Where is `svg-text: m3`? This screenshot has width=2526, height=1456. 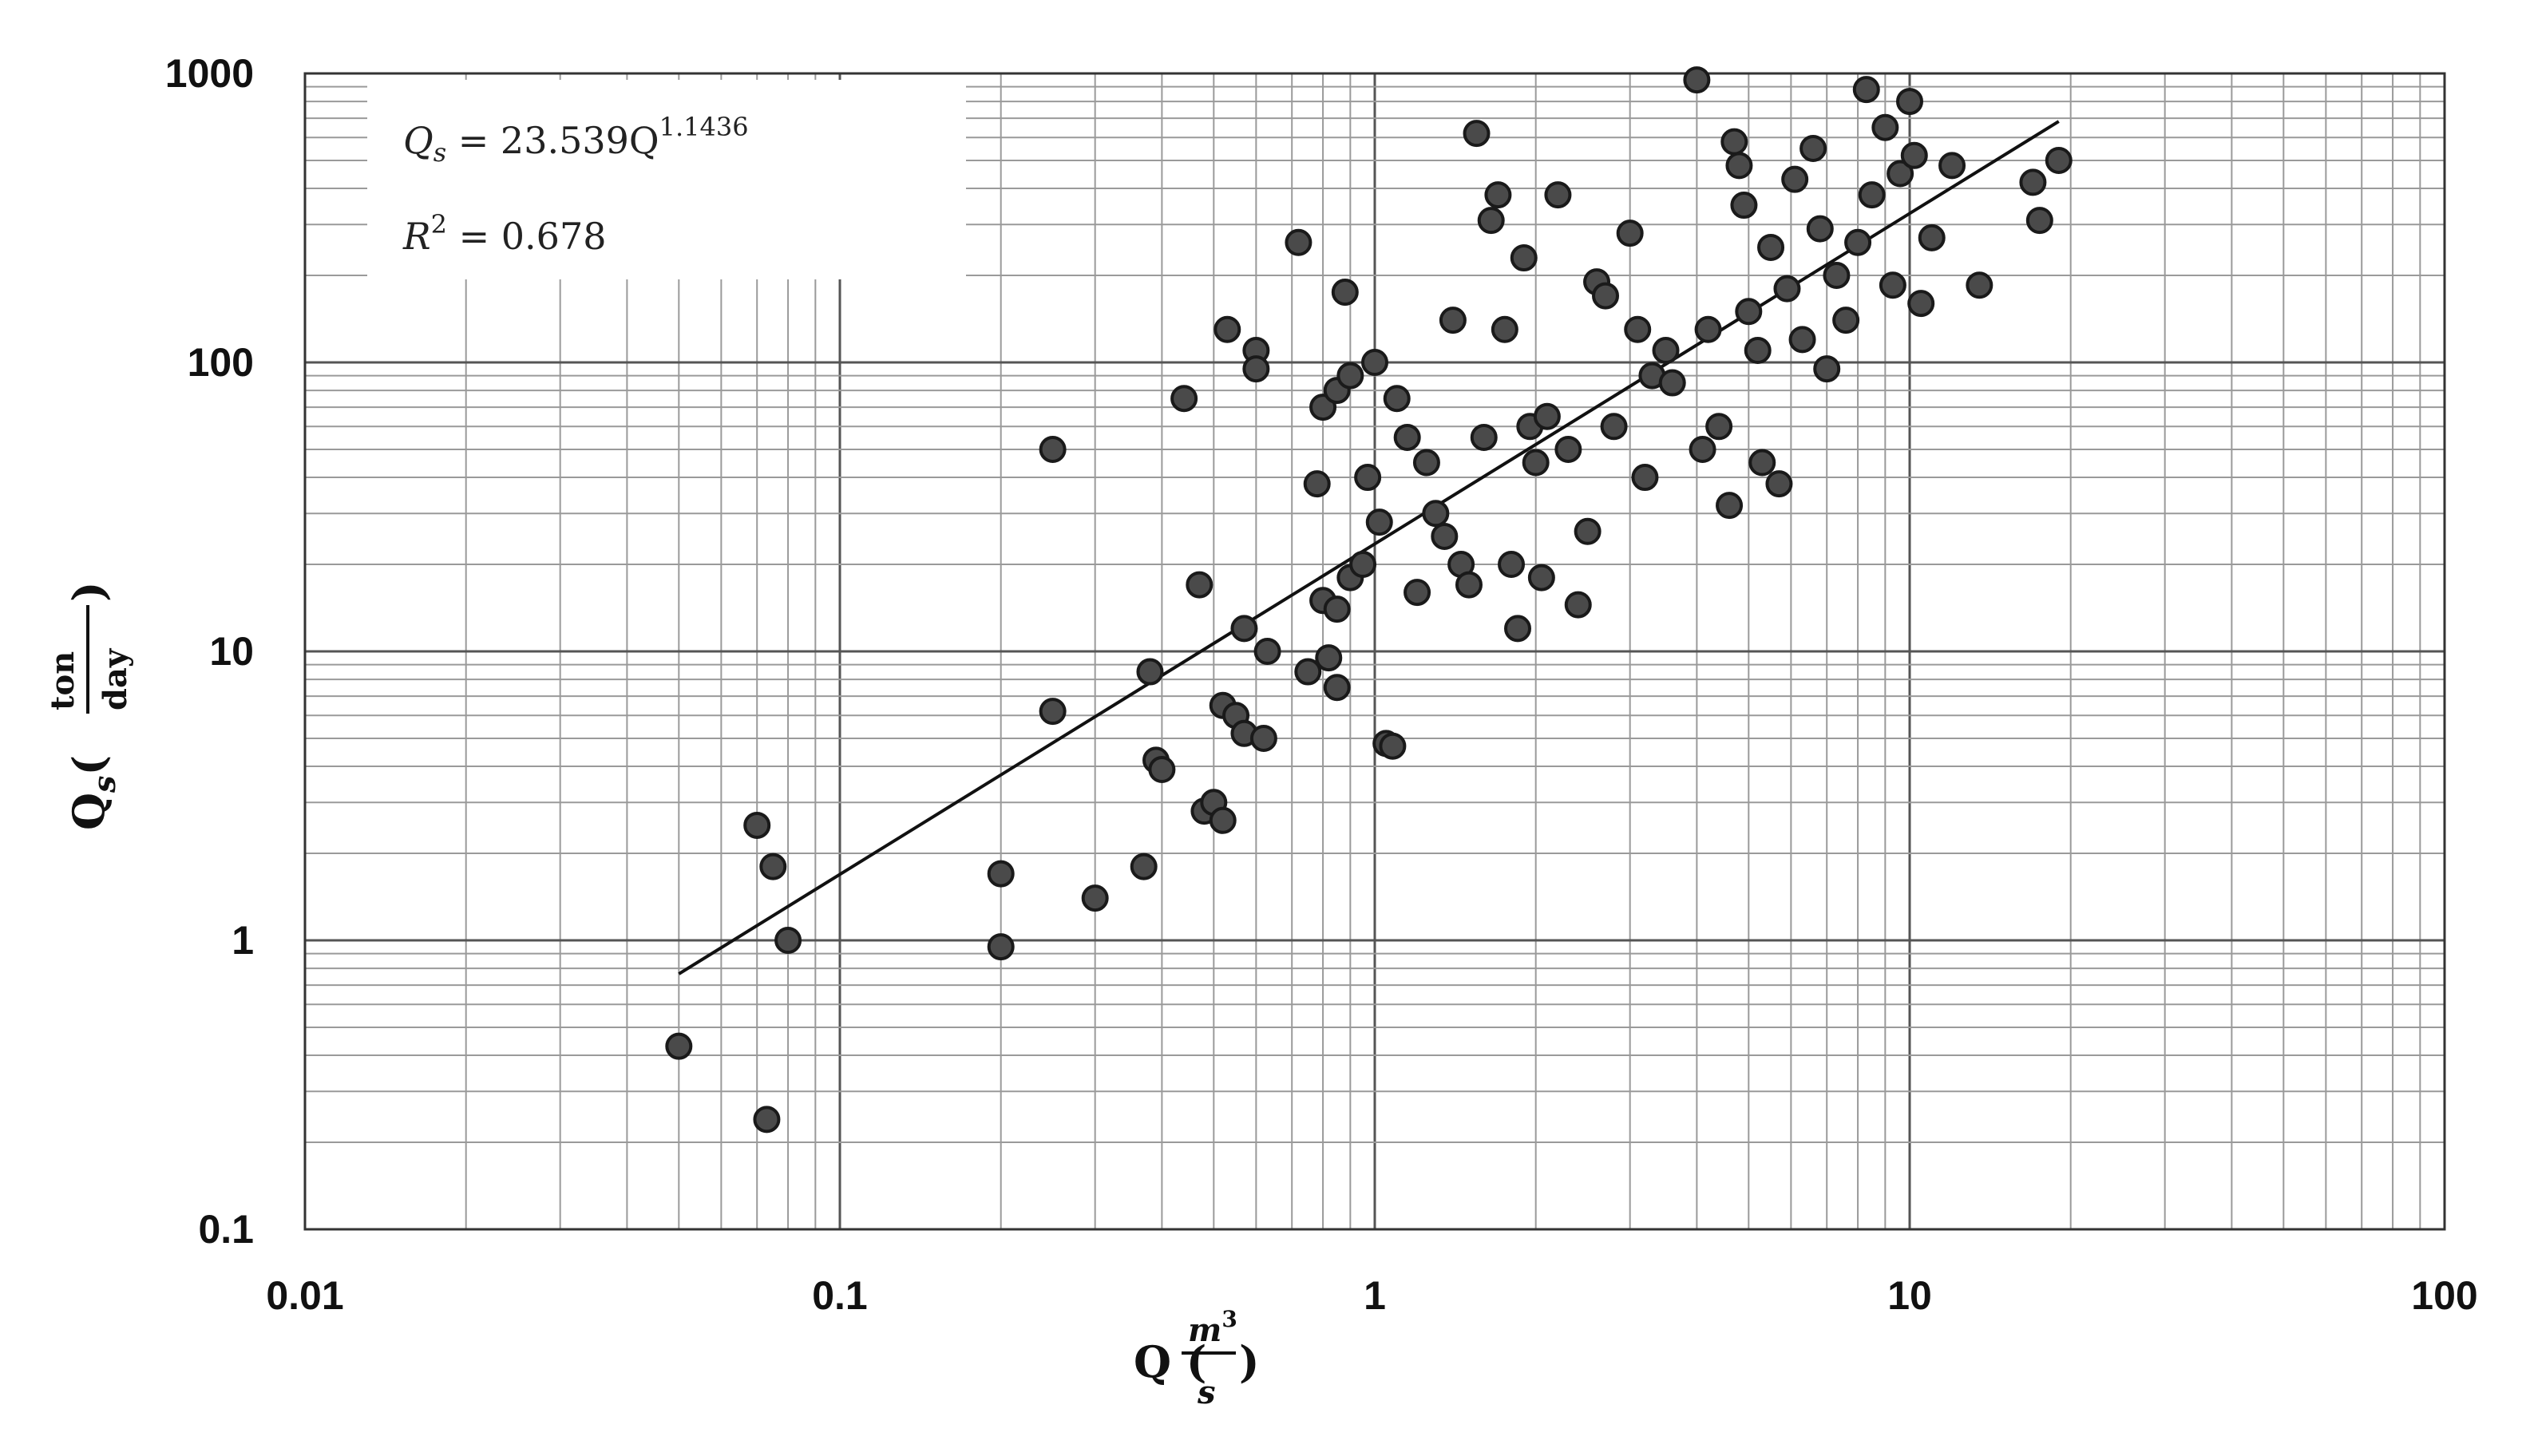
svg-text: m3 is located at coordinates (1212, 1327).